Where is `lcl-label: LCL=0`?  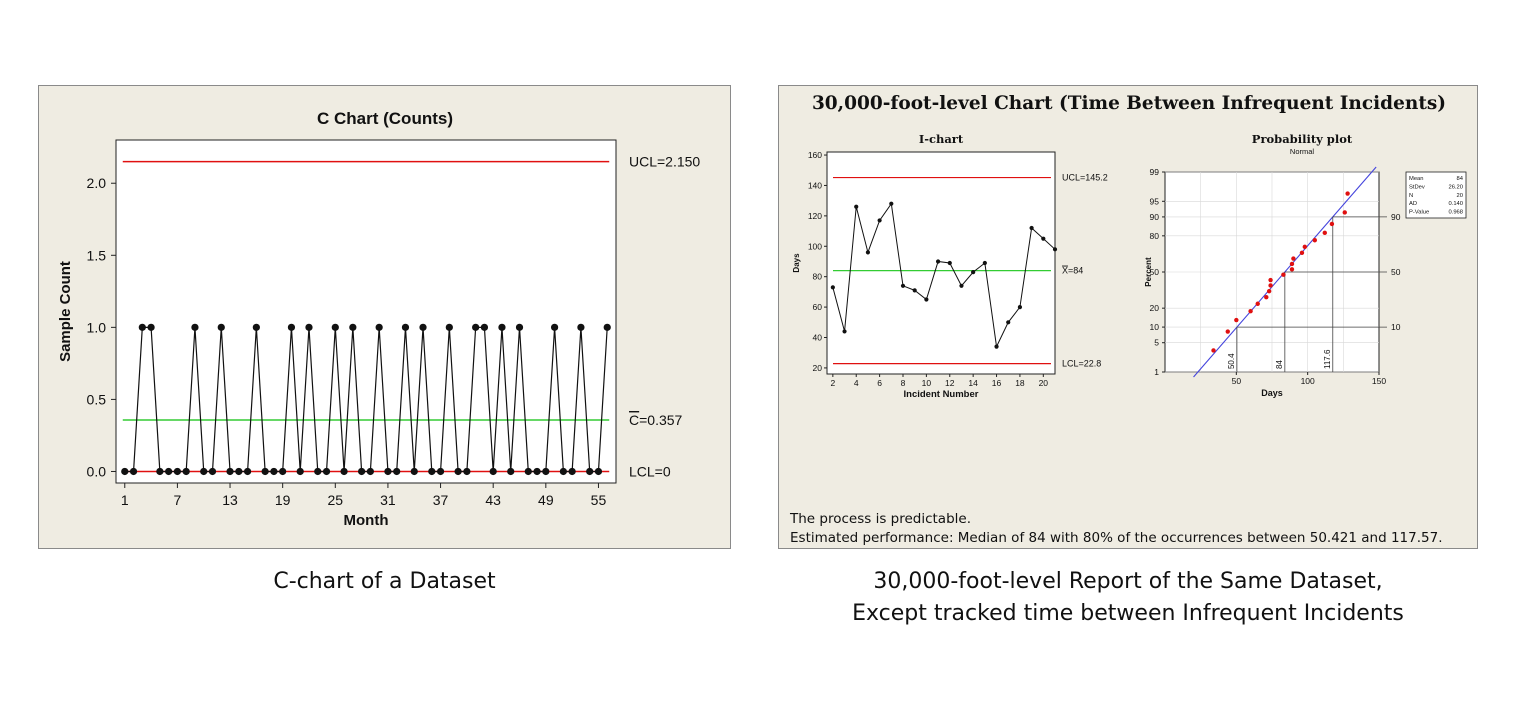 lcl-label: LCL=0 is located at coordinates (650, 471).